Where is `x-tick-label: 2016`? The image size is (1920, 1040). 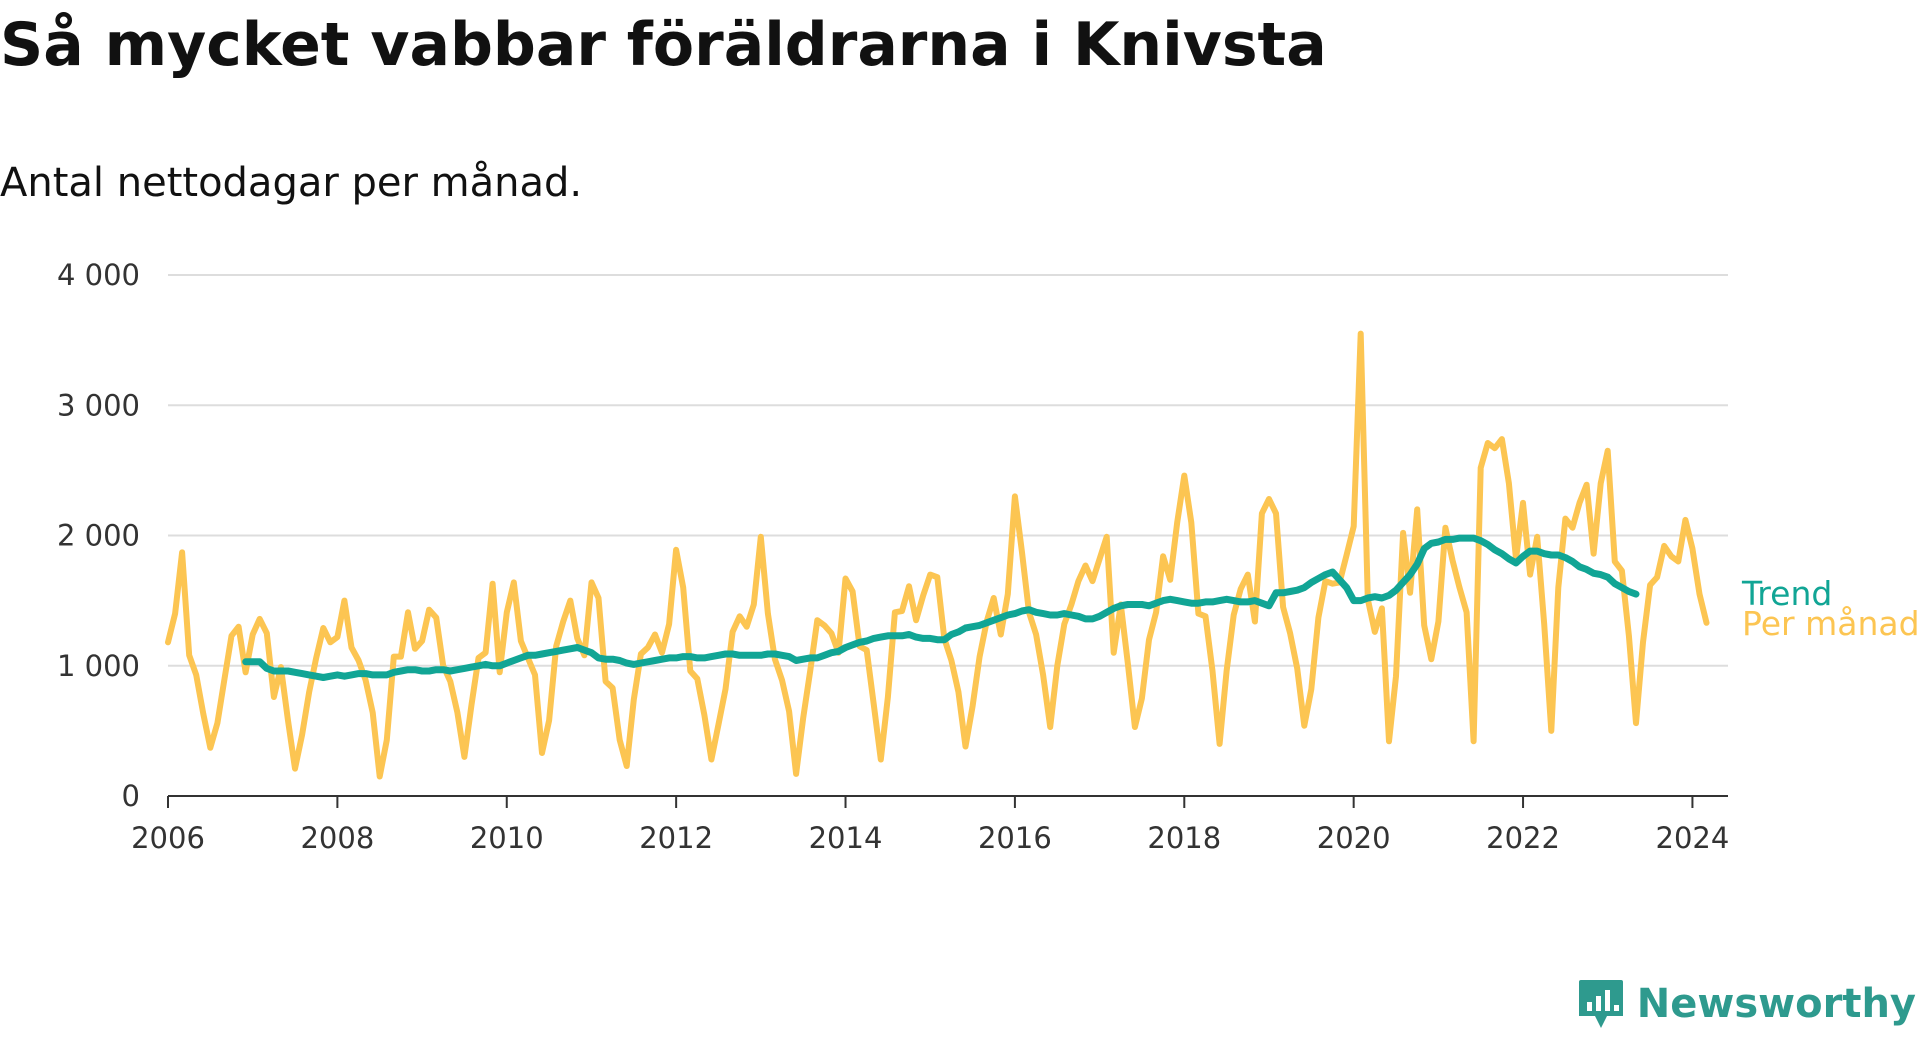 x-tick-label: 2016 is located at coordinates (1015, 838).